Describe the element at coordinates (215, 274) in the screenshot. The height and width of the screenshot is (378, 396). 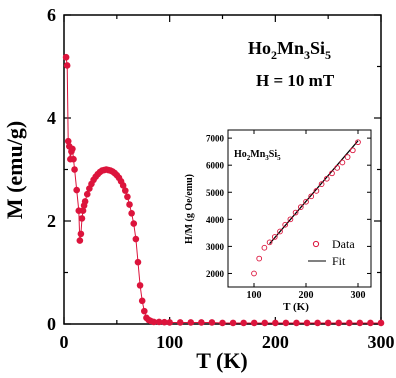
I see `inset-y-tick-label: 2000` at that location.